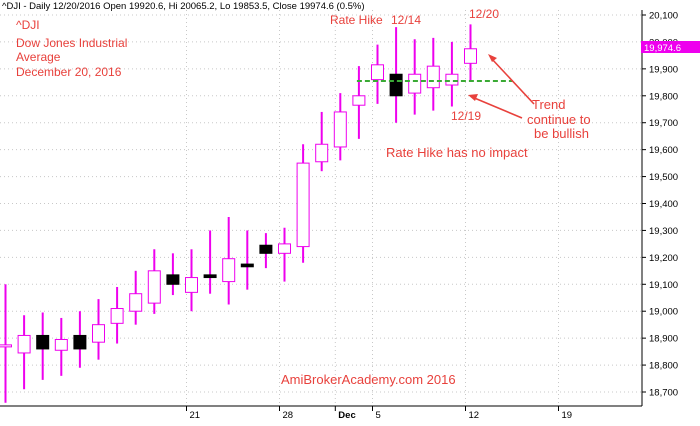 The width and height of the screenshot is (700, 426). What do you see at coordinates (195, 415) in the screenshot?
I see `x-tick-label: 21` at bounding box center [195, 415].